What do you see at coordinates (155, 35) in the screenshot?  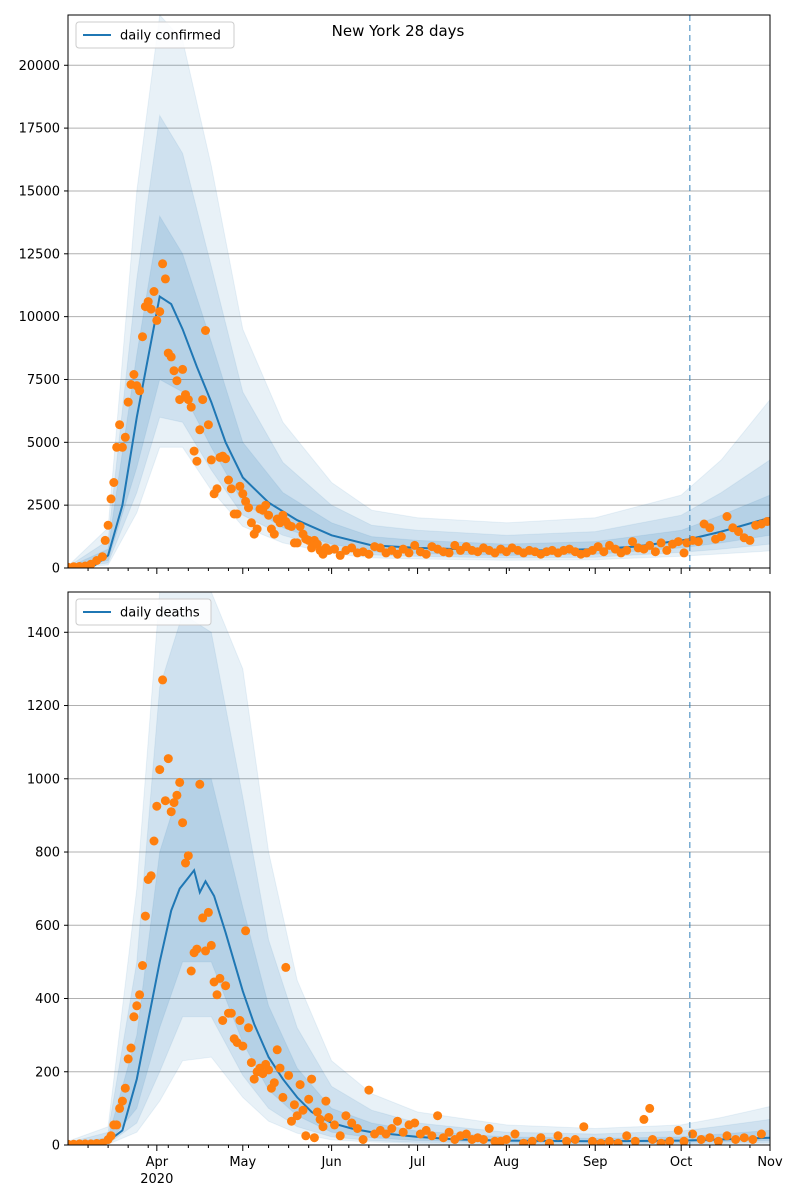 I see `legend-box` at bounding box center [155, 35].